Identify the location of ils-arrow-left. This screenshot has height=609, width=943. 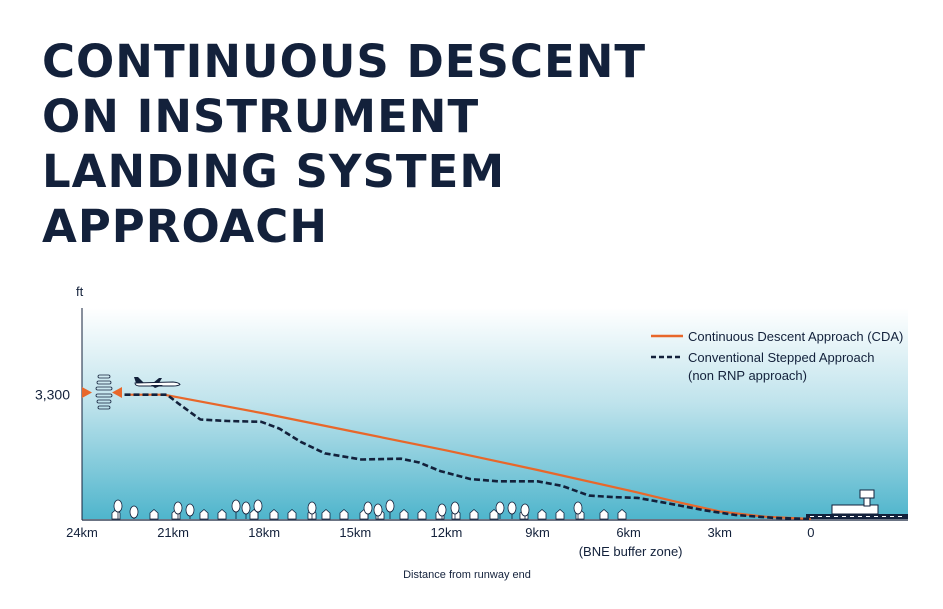
(87, 392).